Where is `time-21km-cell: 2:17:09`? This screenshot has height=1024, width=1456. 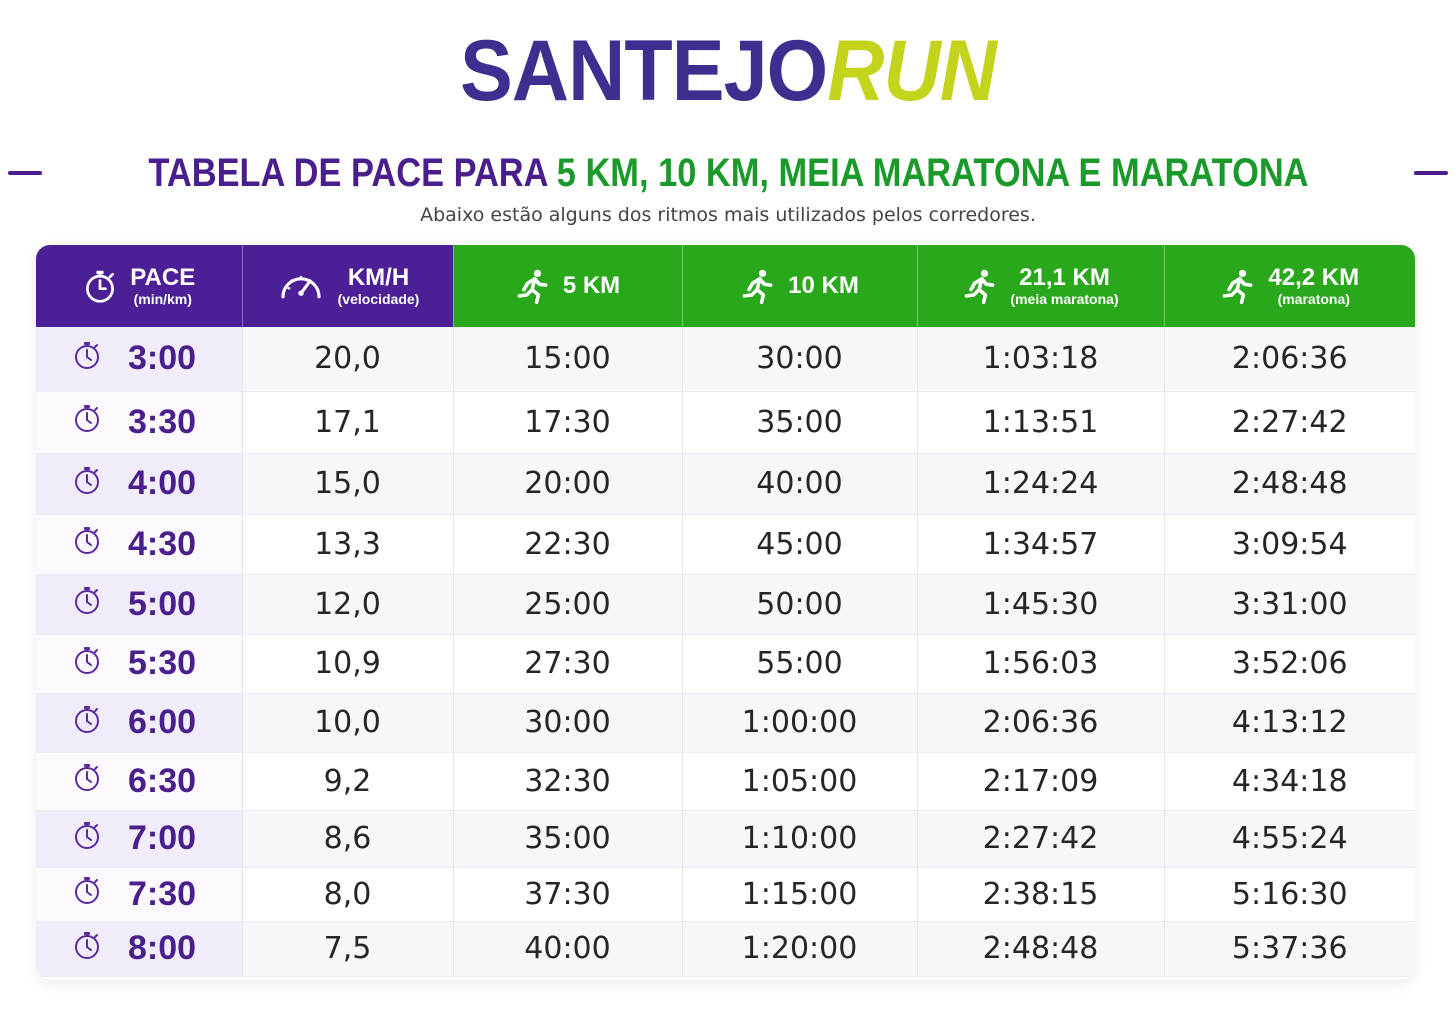
time-21km-cell: 2:17:09 is located at coordinates (1041, 781).